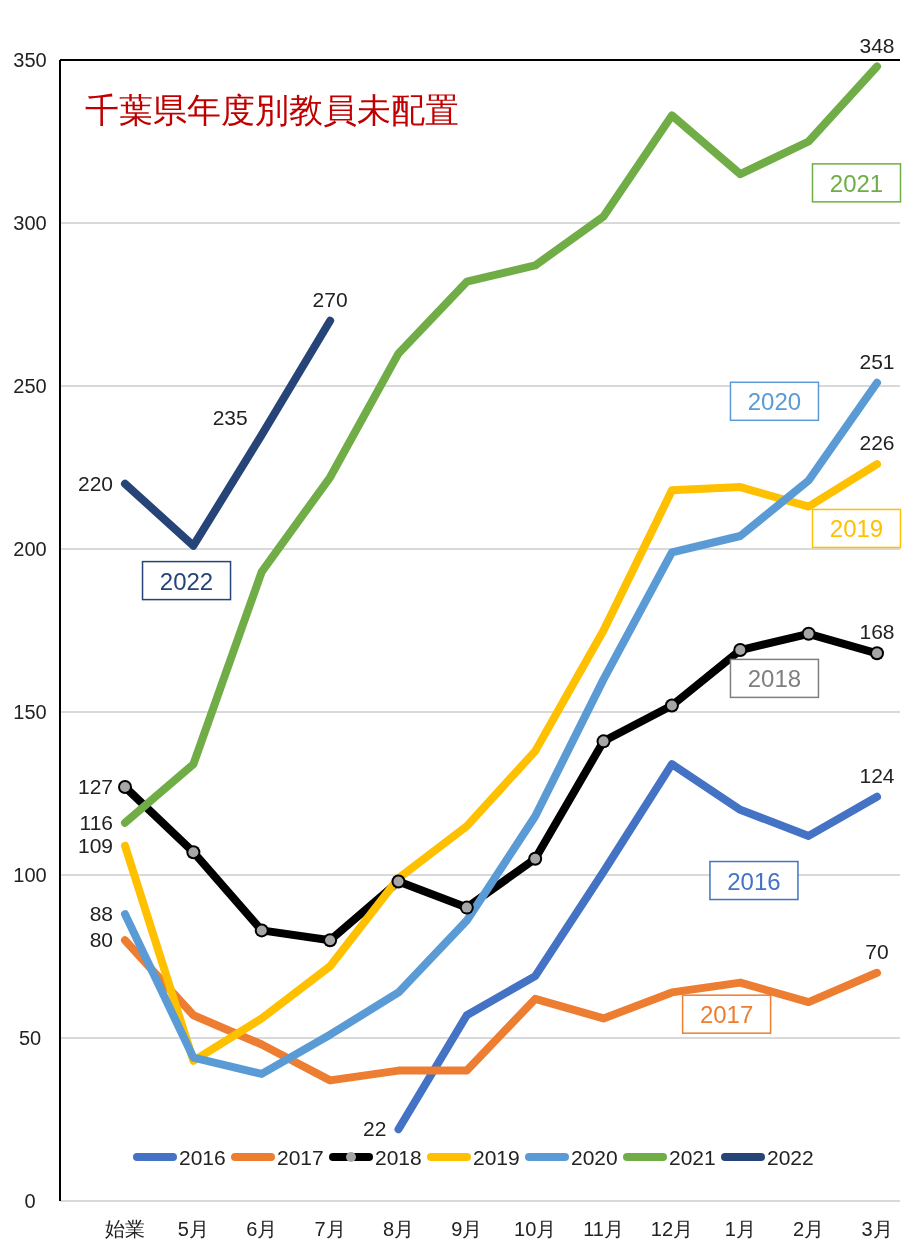 This screenshot has width=902, height=1247. Describe the element at coordinates (186, 581) in the screenshot. I see `text: 2022` at that location.